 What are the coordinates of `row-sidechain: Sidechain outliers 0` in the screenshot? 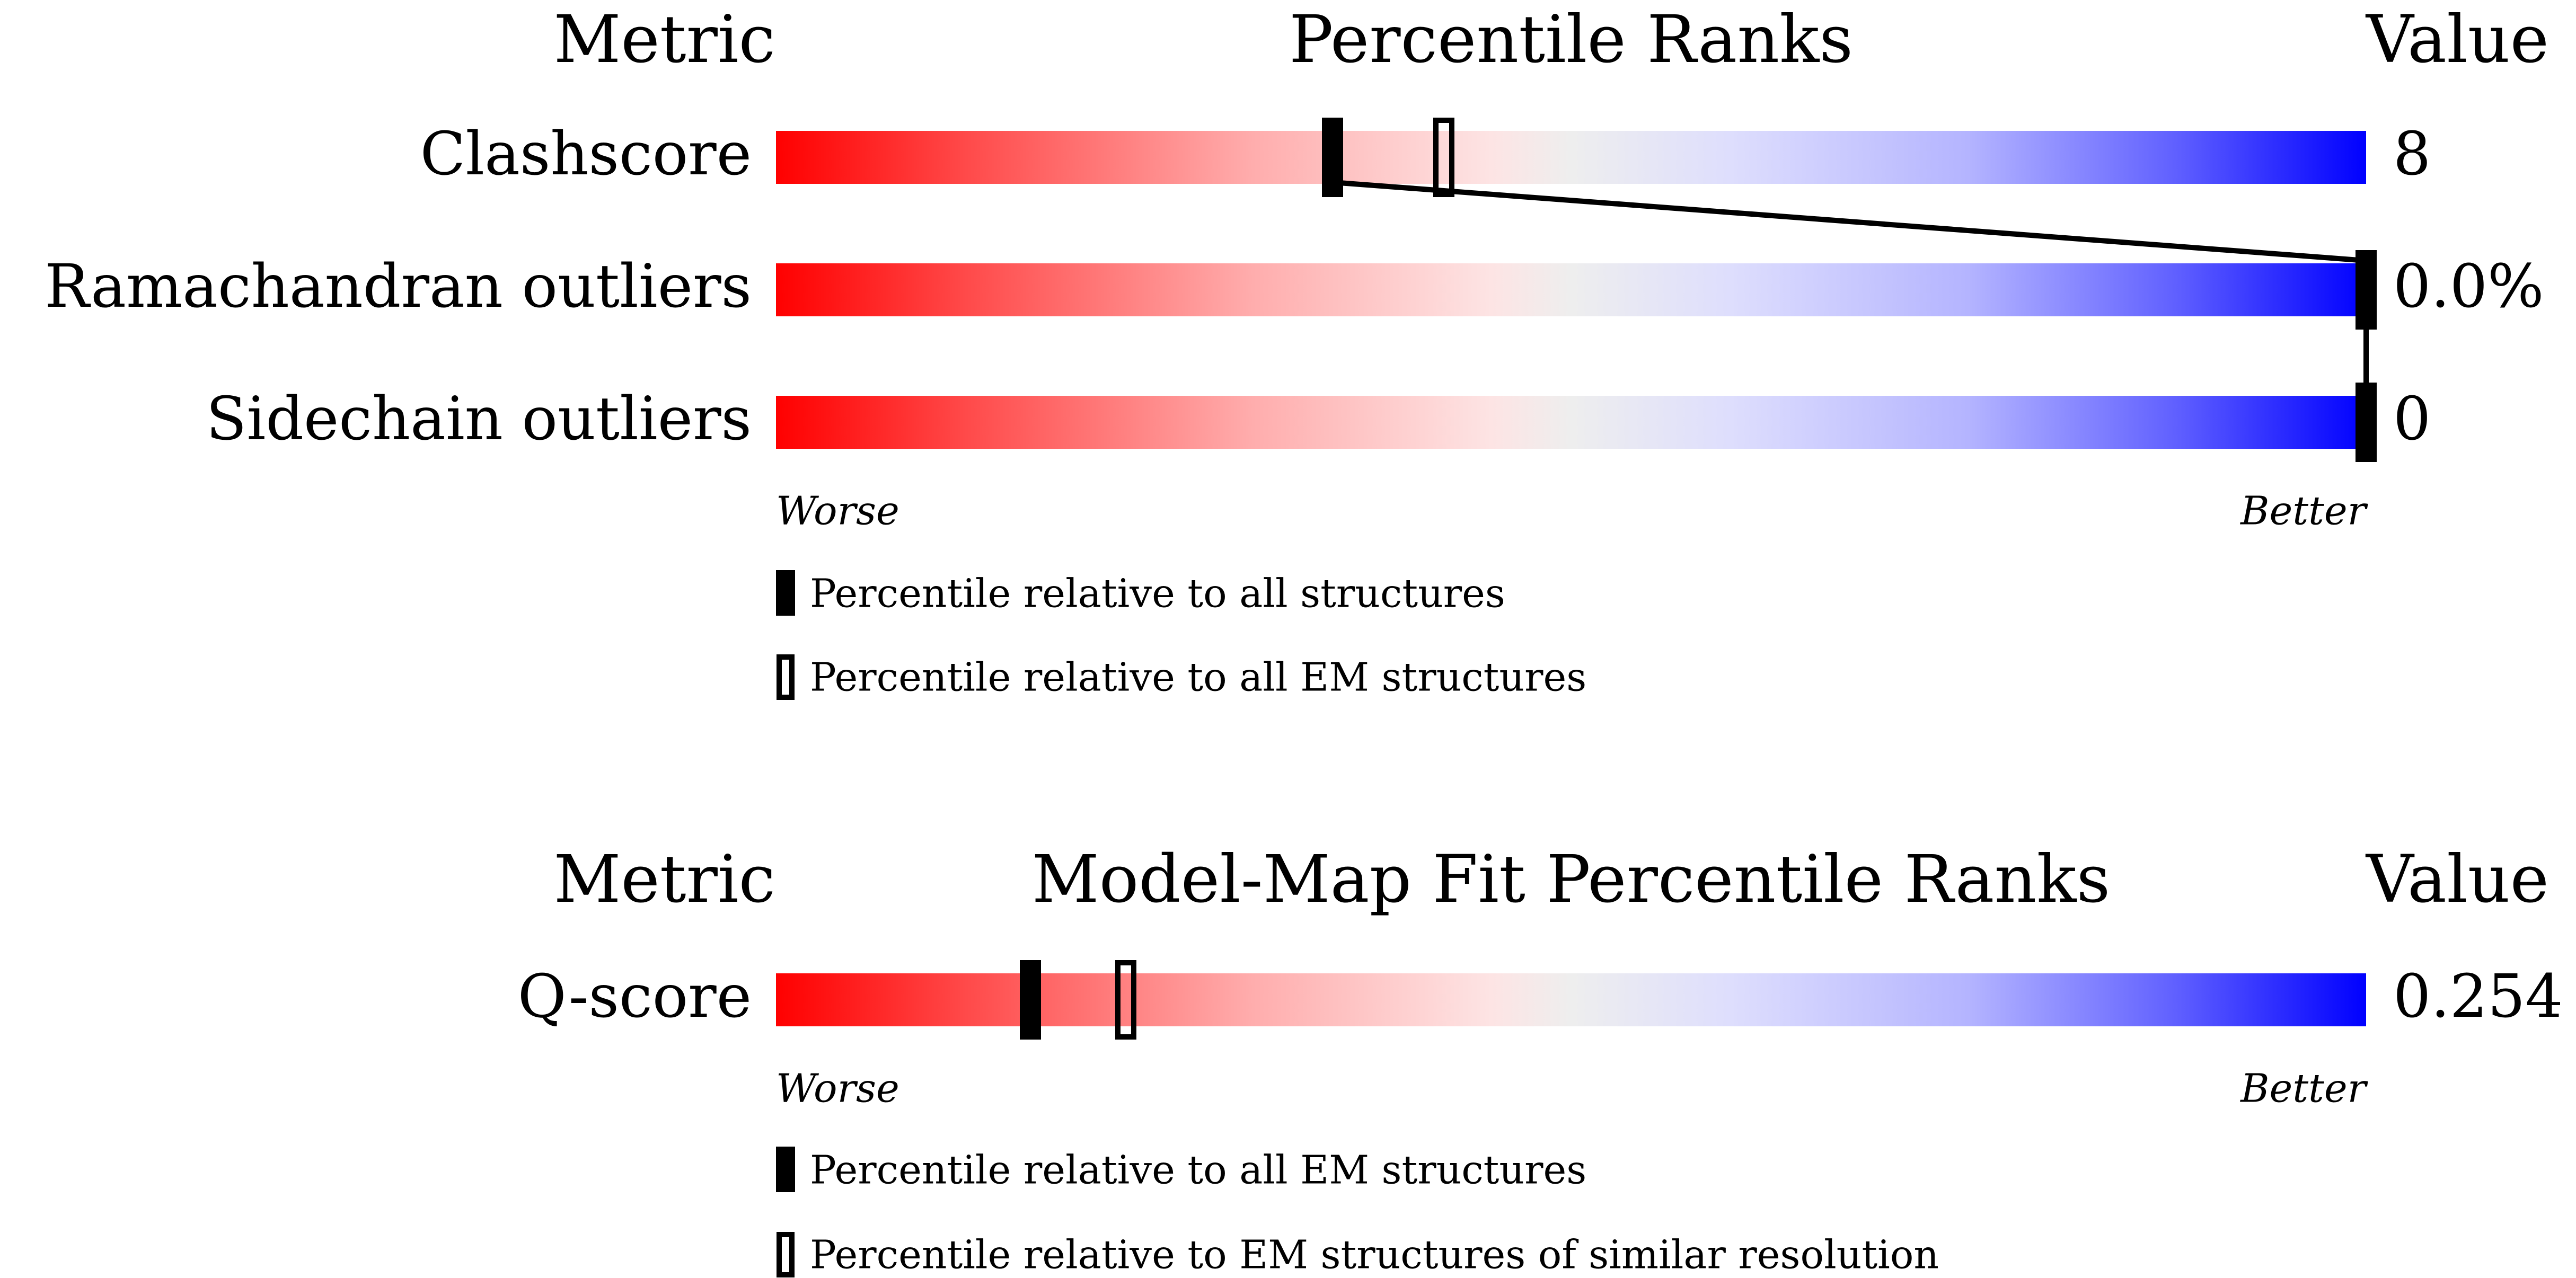 It's located at (1318, 419).